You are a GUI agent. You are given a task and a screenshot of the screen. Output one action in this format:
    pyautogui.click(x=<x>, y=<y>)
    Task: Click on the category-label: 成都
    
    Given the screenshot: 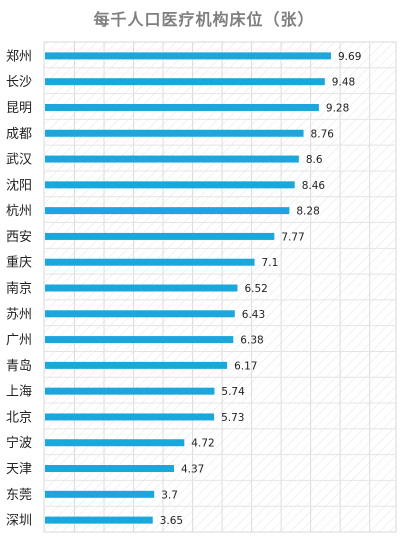 What is the action you would take?
    pyautogui.click(x=19, y=134)
    